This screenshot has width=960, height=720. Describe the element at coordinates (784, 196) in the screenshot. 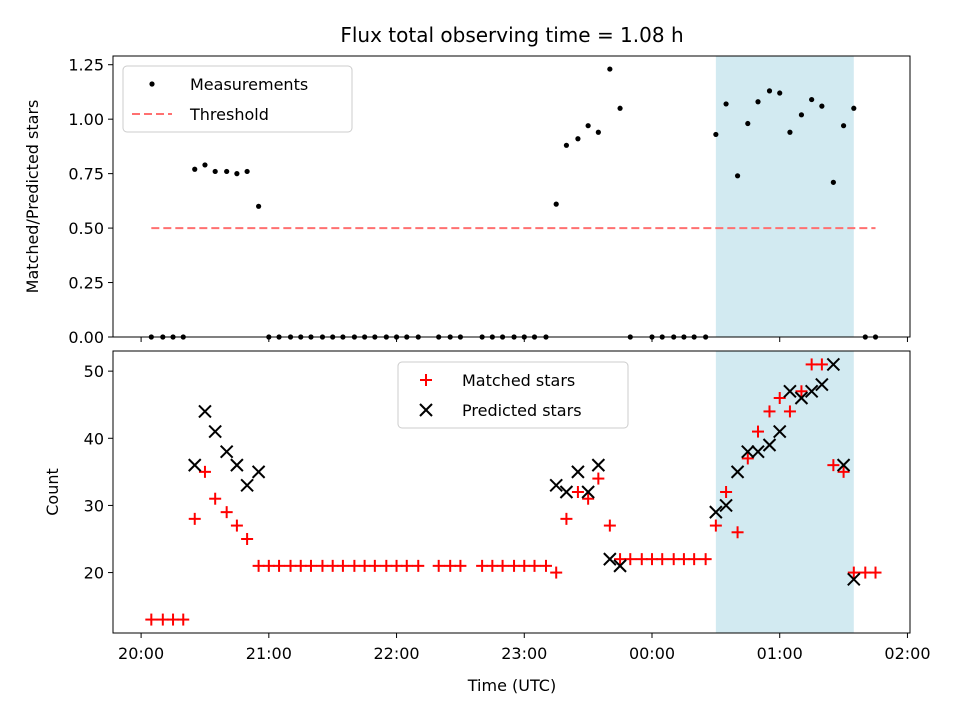

I see `highlight-span-top` at that location.